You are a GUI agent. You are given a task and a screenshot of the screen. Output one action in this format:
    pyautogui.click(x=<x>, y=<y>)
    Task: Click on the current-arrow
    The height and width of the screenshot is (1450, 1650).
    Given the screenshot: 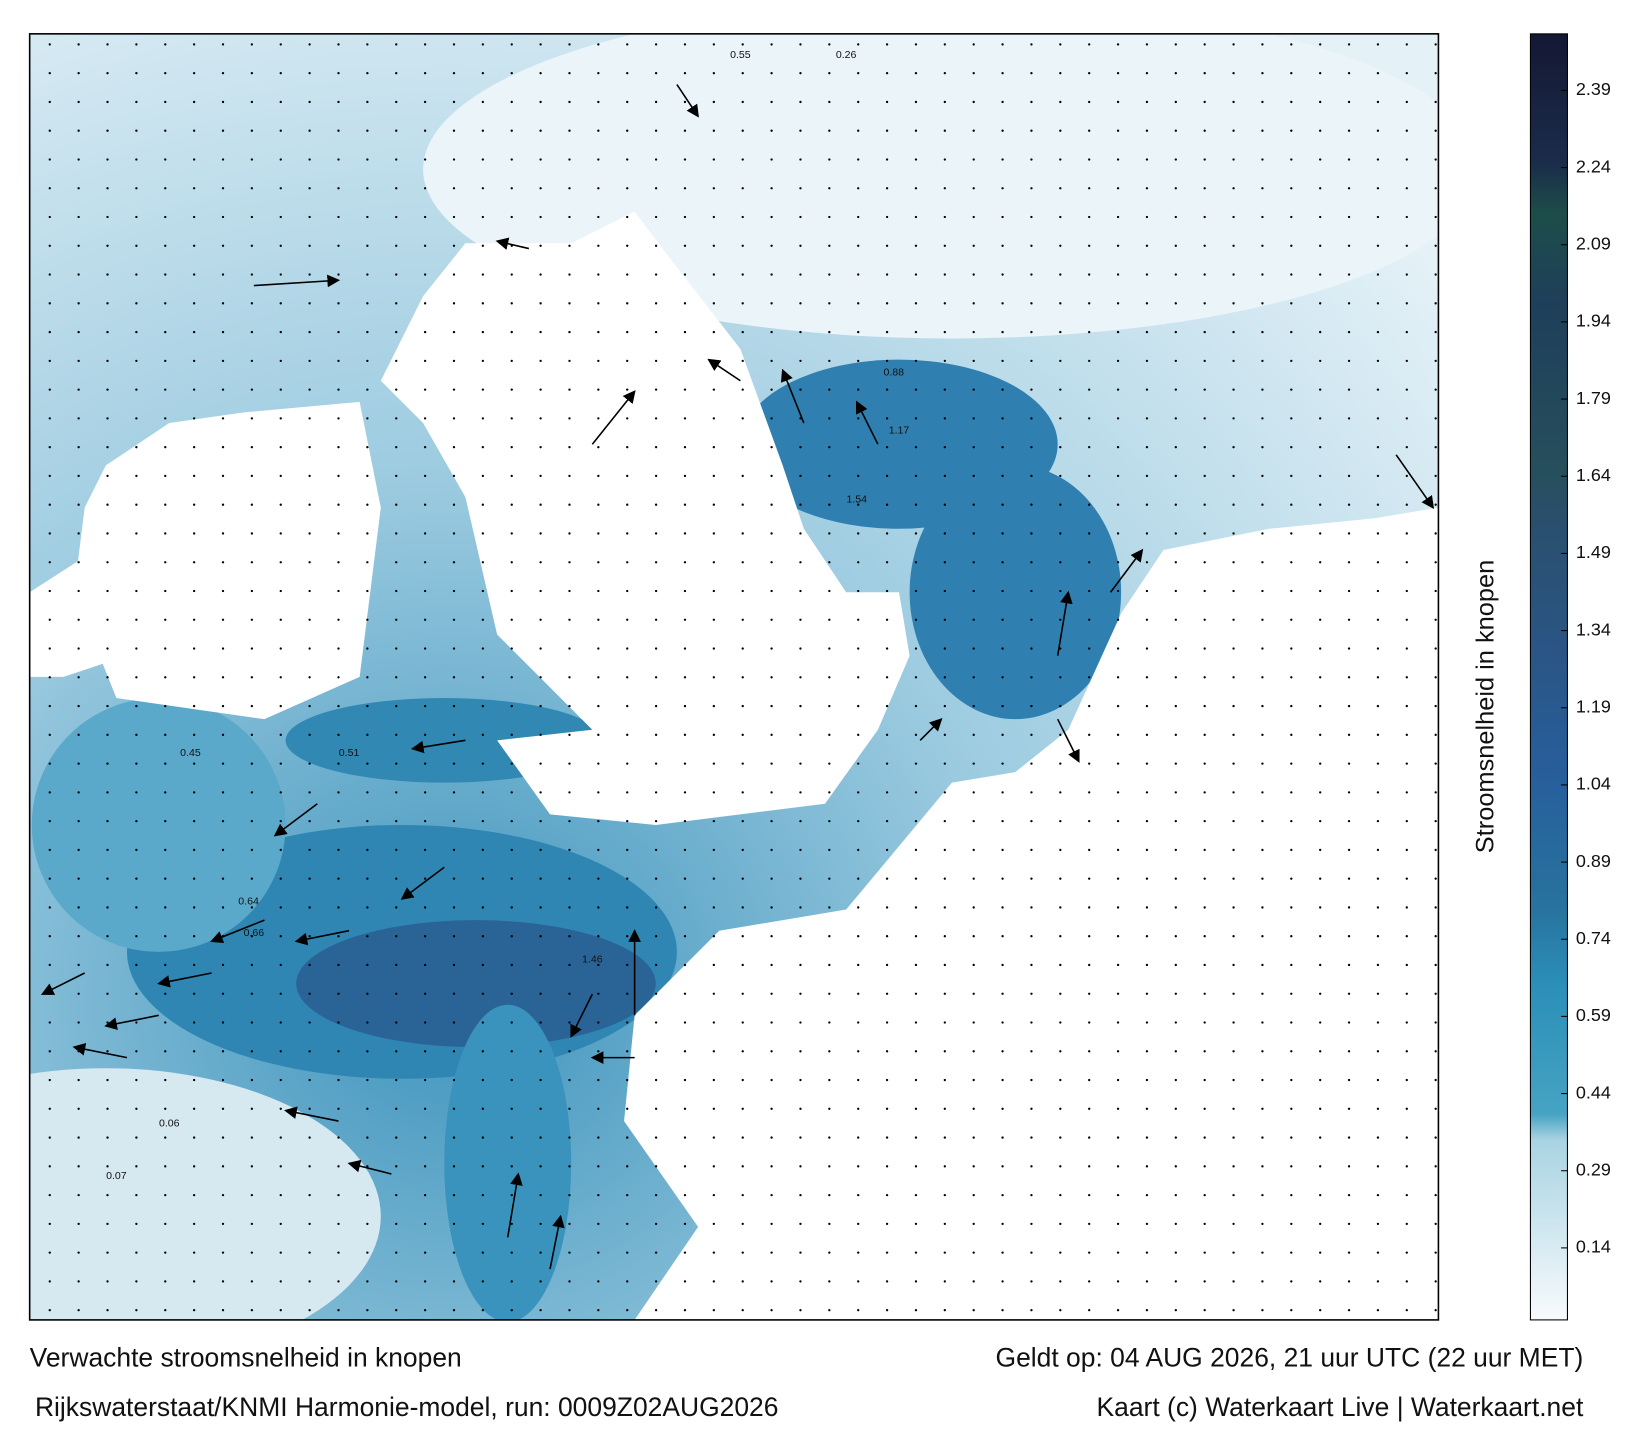 What is the action you would take?
    pyautogui.click(x=792, y=396)
    